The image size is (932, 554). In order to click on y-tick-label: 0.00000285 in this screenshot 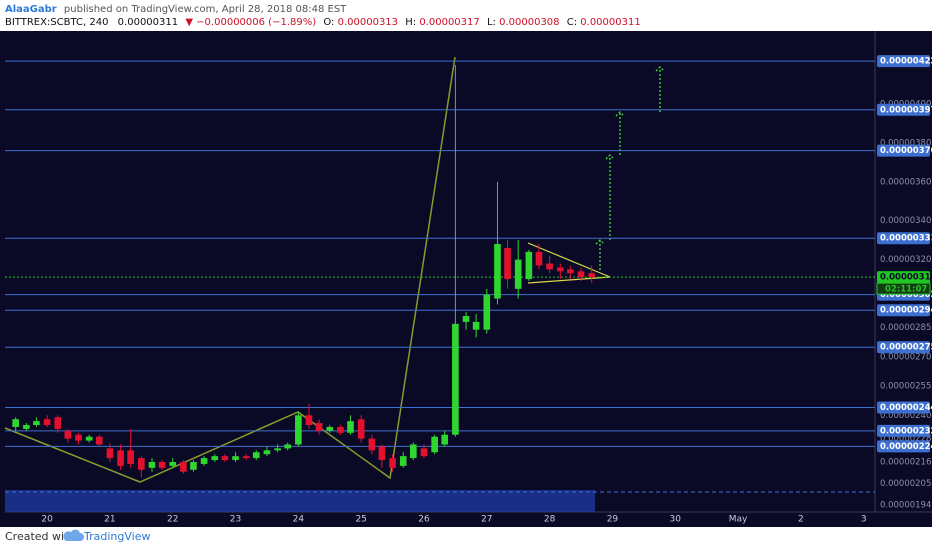, I will do `click(905, 328)`.